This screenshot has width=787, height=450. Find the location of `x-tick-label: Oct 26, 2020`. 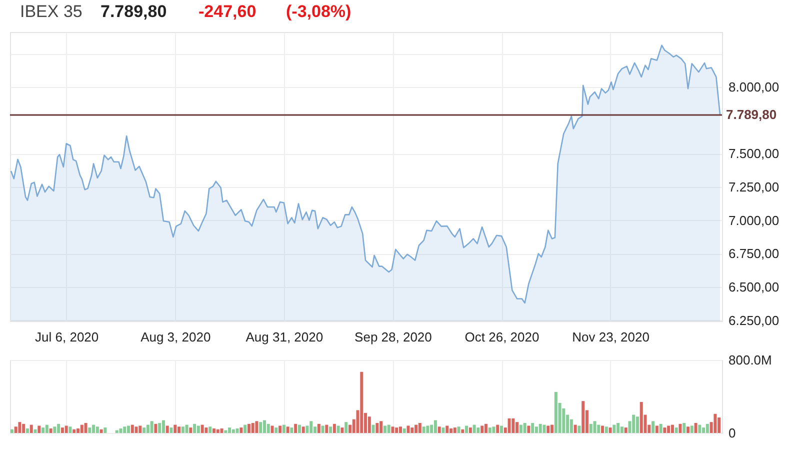

x-tick-label: Oct 26, 2020 is located at coordinates (502, 337).